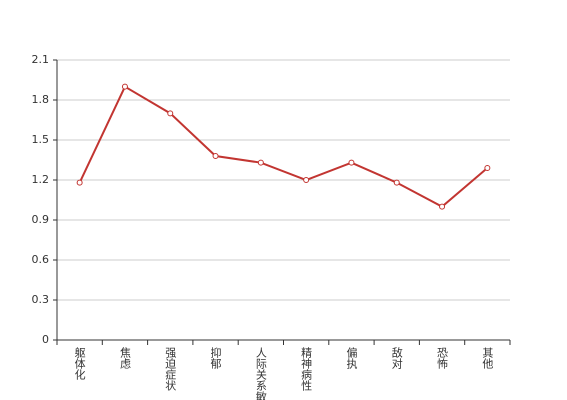 The image size is (567, 400). What do you see at coordinates (41, 99) in the screenshot?
I see `y-tick-label: 1.8` at bounding box center [41, 99].